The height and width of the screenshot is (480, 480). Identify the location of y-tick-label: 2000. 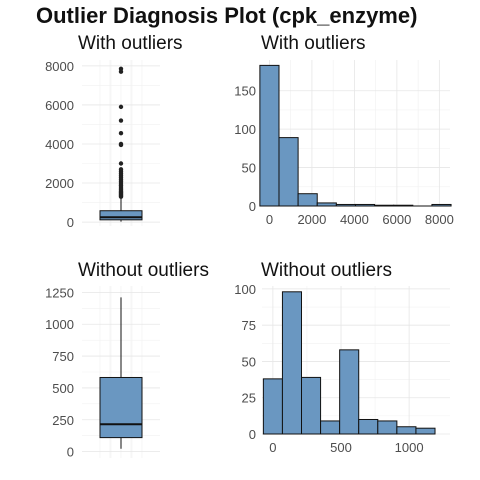
(59, 183).